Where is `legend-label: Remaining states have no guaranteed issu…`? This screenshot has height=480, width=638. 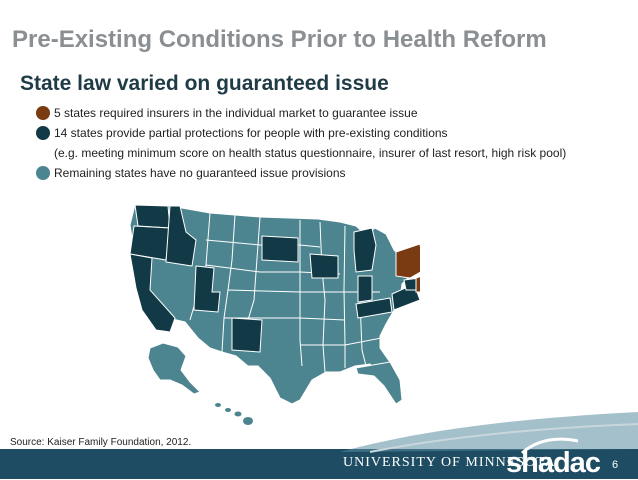
legend-label: Remaining states have no guaranteed issu… is located at coordinates (200, 173).